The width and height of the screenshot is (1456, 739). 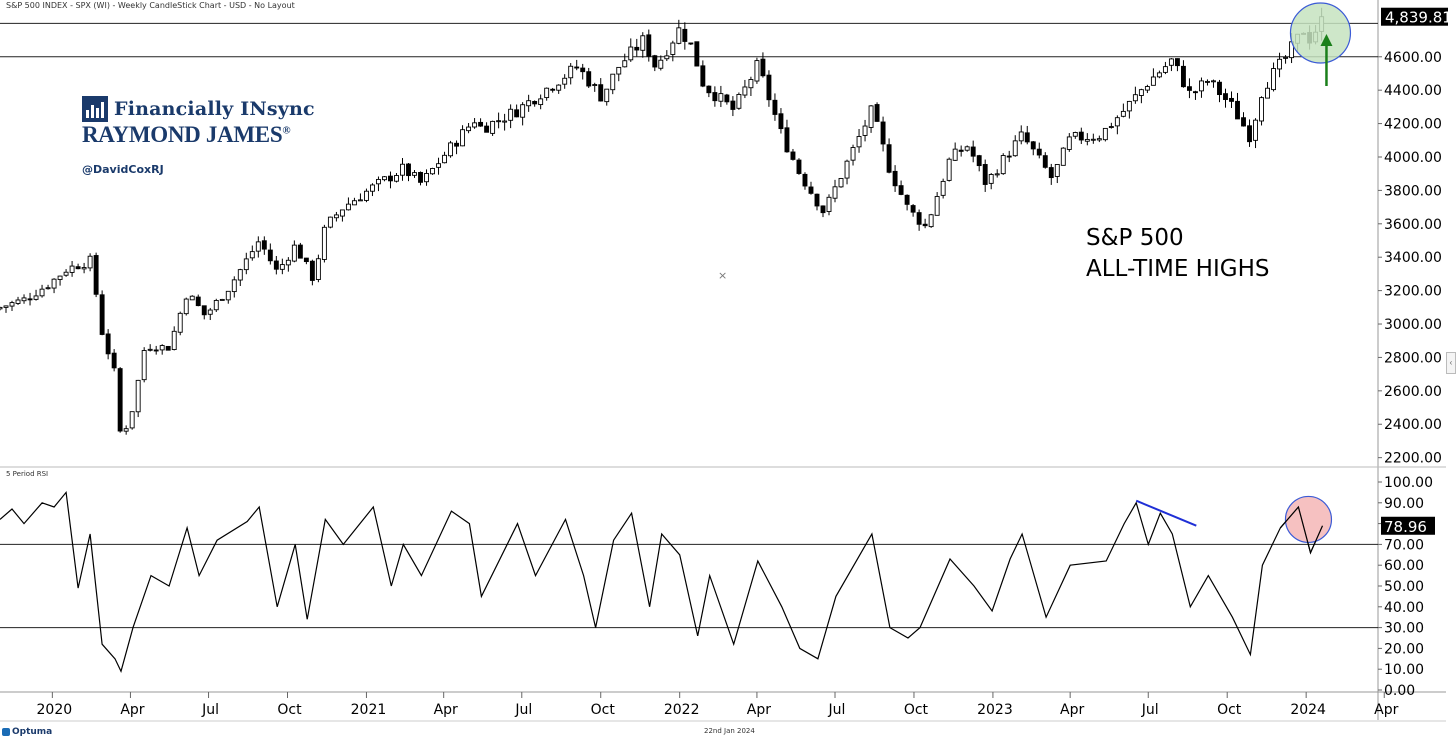 I want to click on optuma-icon, so click(x=6, y=732).